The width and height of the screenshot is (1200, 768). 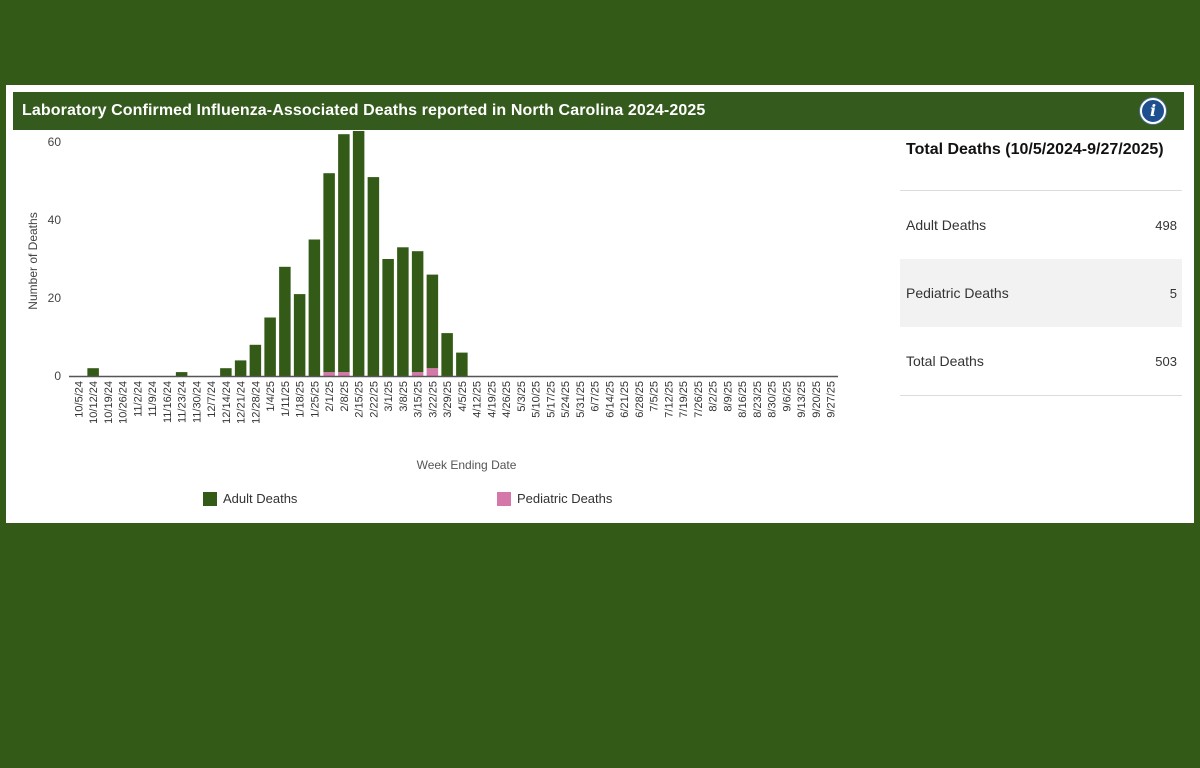 What do you see at coordinates (728, 396) in the screenshot?
I see `x-tick-label: 8/9/25` at bounding box center [728, 396].